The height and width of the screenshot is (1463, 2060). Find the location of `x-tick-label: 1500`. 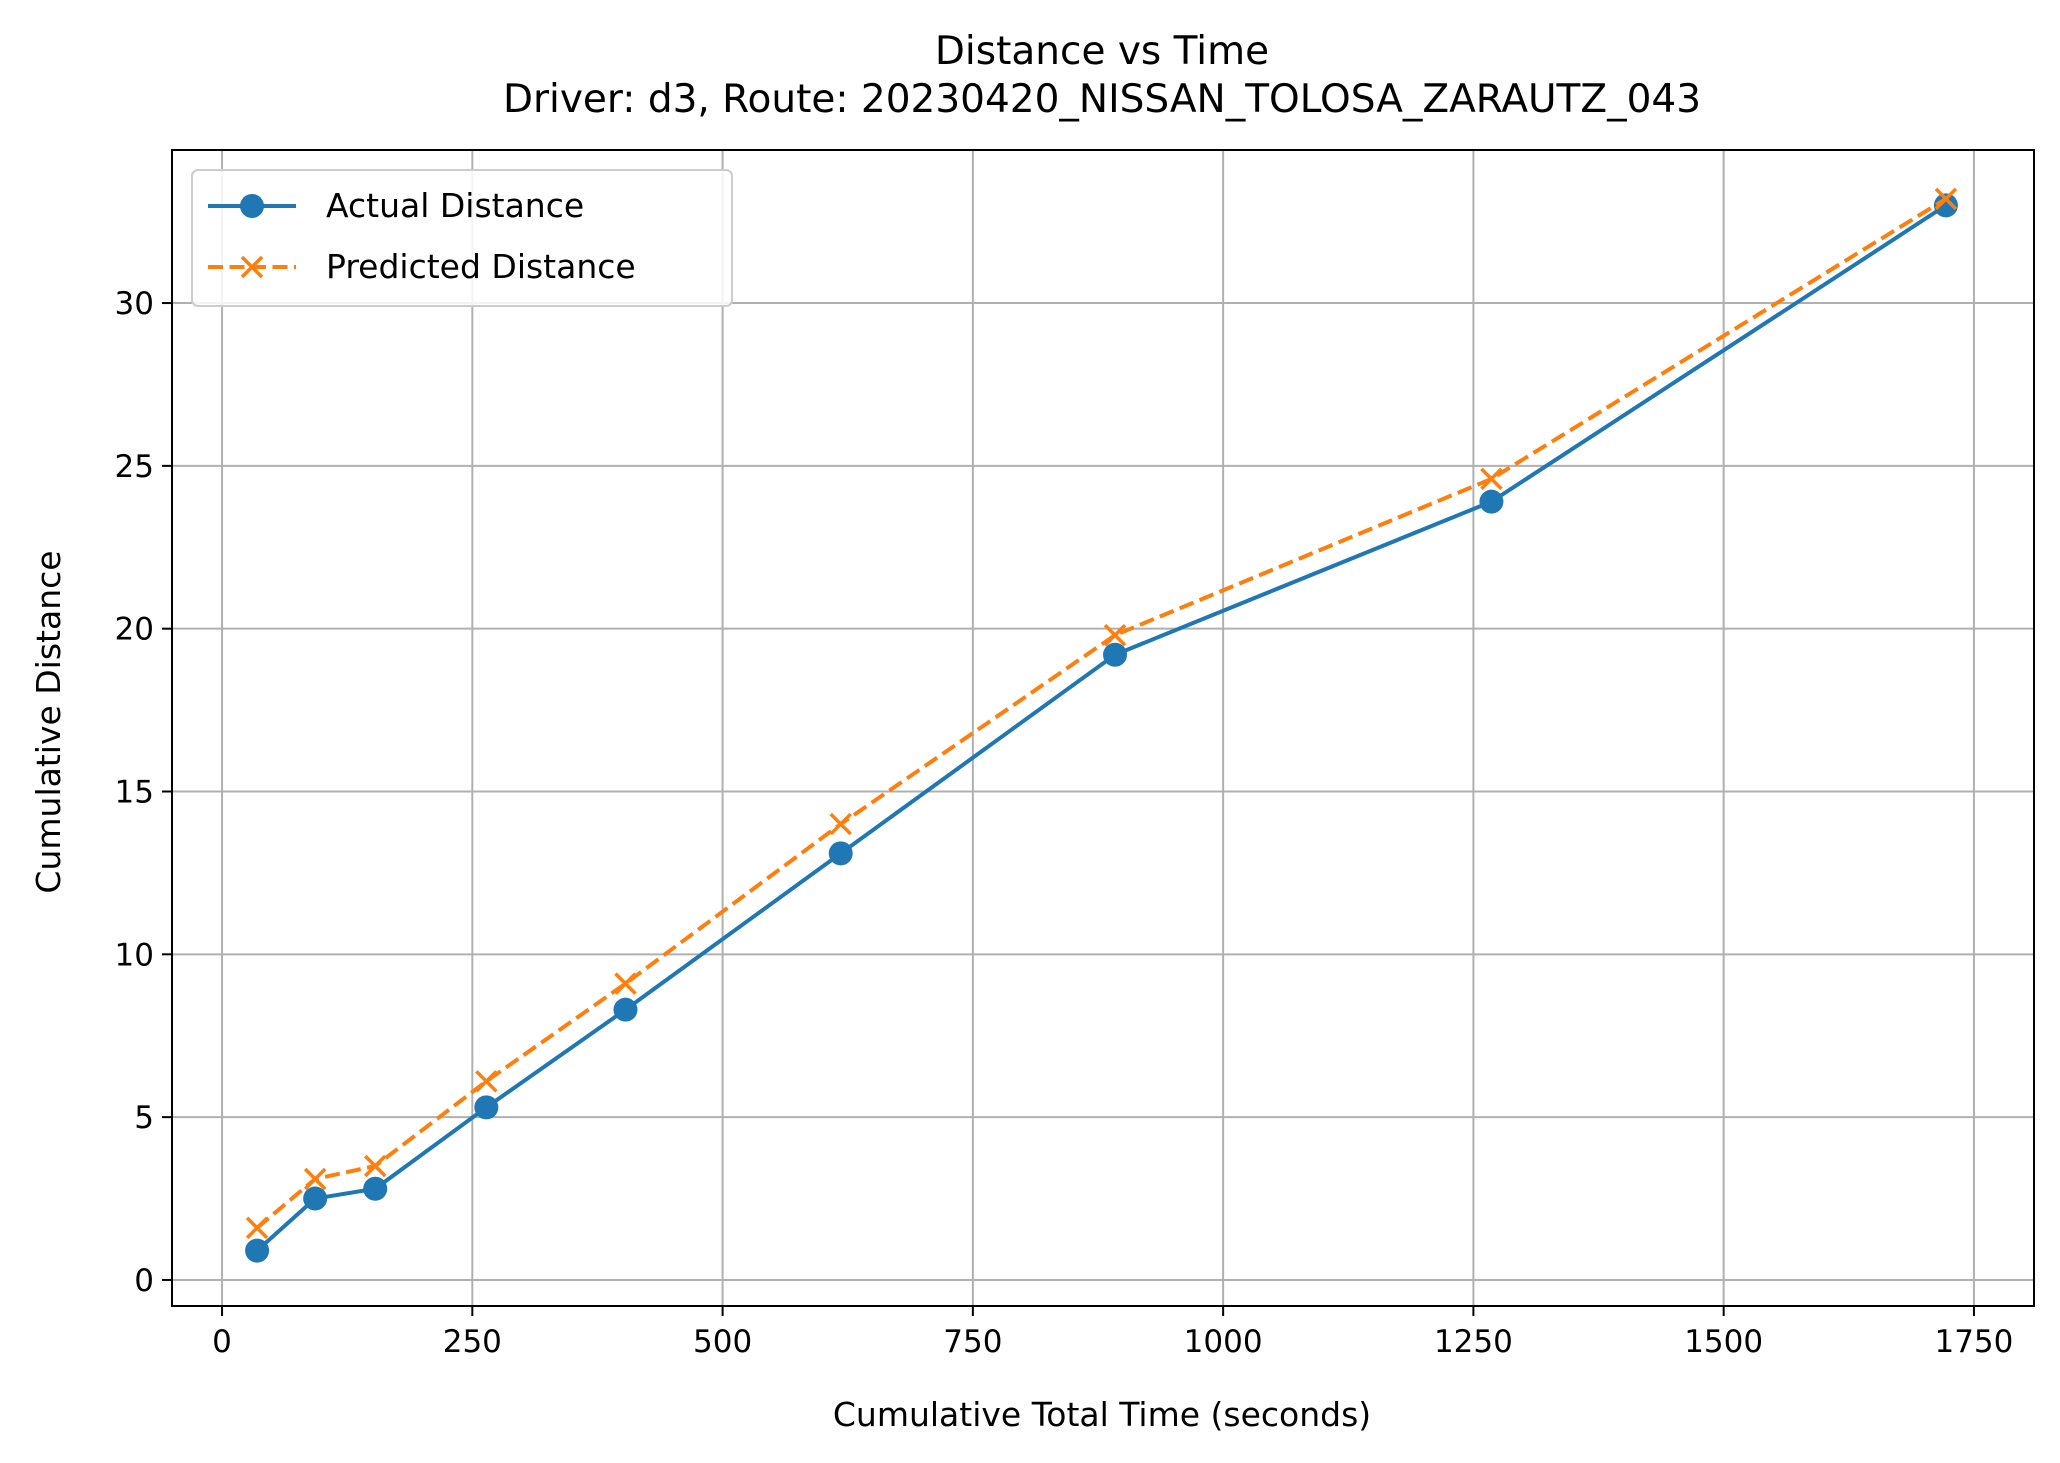

x-tick-label: 1500 is located at coordinates (1723, 1342).